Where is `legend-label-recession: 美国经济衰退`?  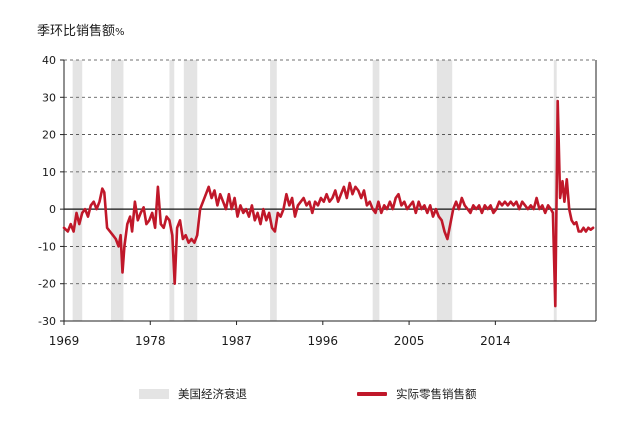 legend-label-recession: 美国经济衰退 is located at coordinates (212, 394).